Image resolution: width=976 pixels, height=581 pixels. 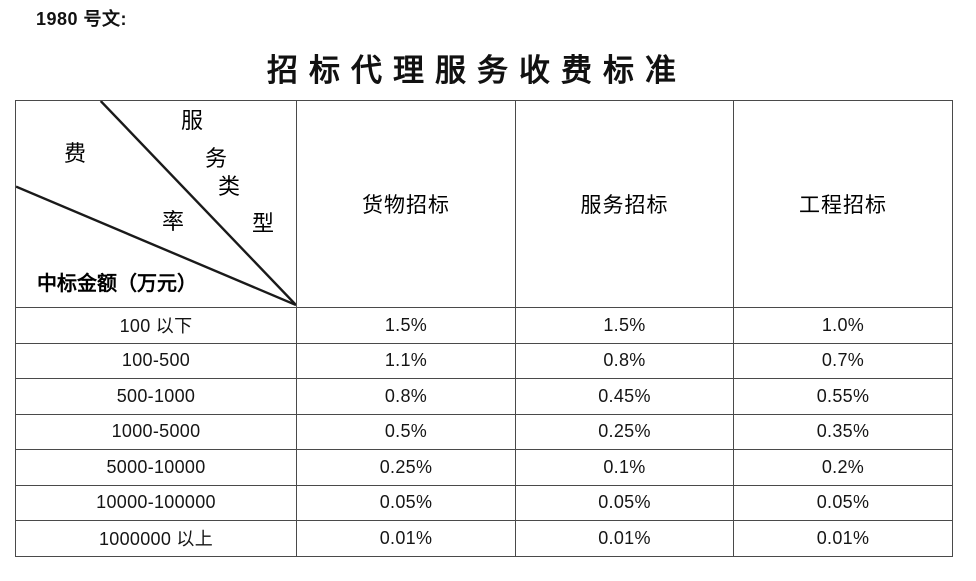 What do you see at coordinates (156, 325) in the screenshot?
I see `amount-cell: 100 以下` at bounding box center [156, 325].